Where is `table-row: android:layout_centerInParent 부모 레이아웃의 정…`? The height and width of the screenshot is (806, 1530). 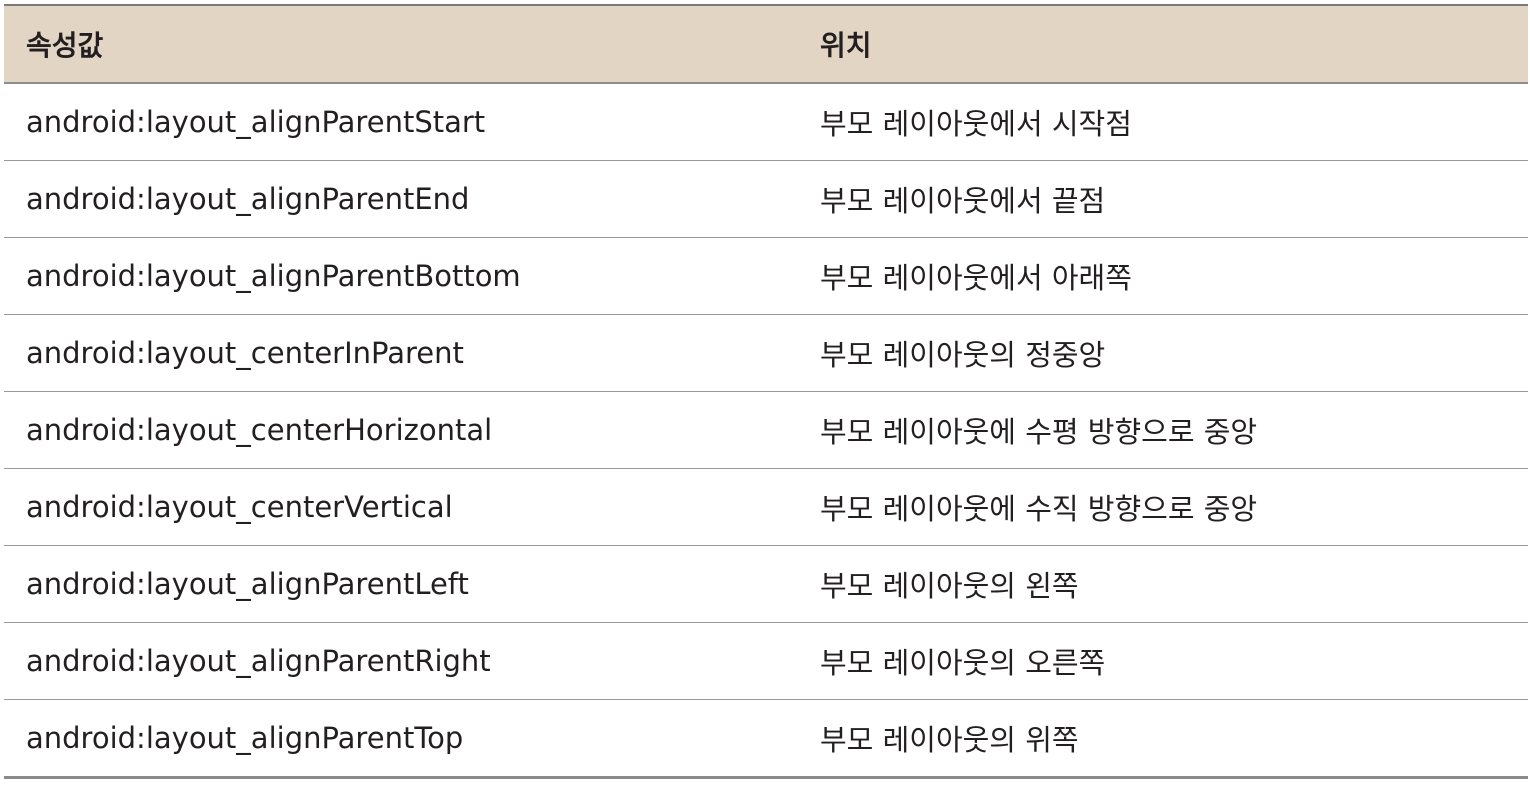 table-row: android:layout_centerInParent 부모 레이아웃의 정… is located at coordinates (766, 353).